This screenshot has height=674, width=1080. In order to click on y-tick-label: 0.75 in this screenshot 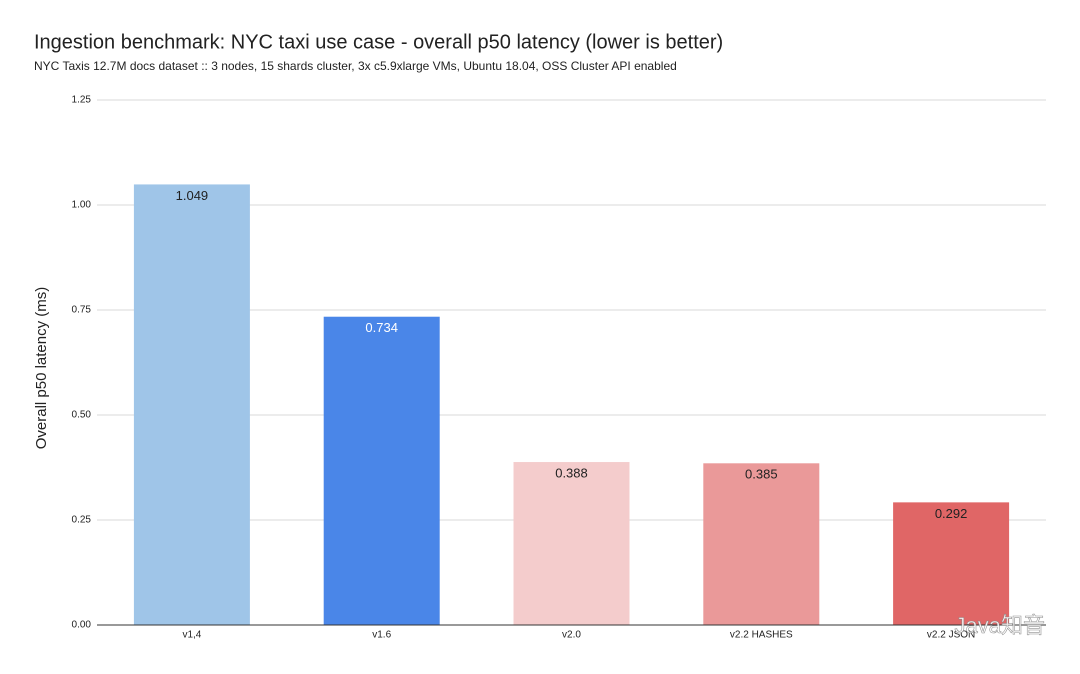, I will do `click(82, 310)`.